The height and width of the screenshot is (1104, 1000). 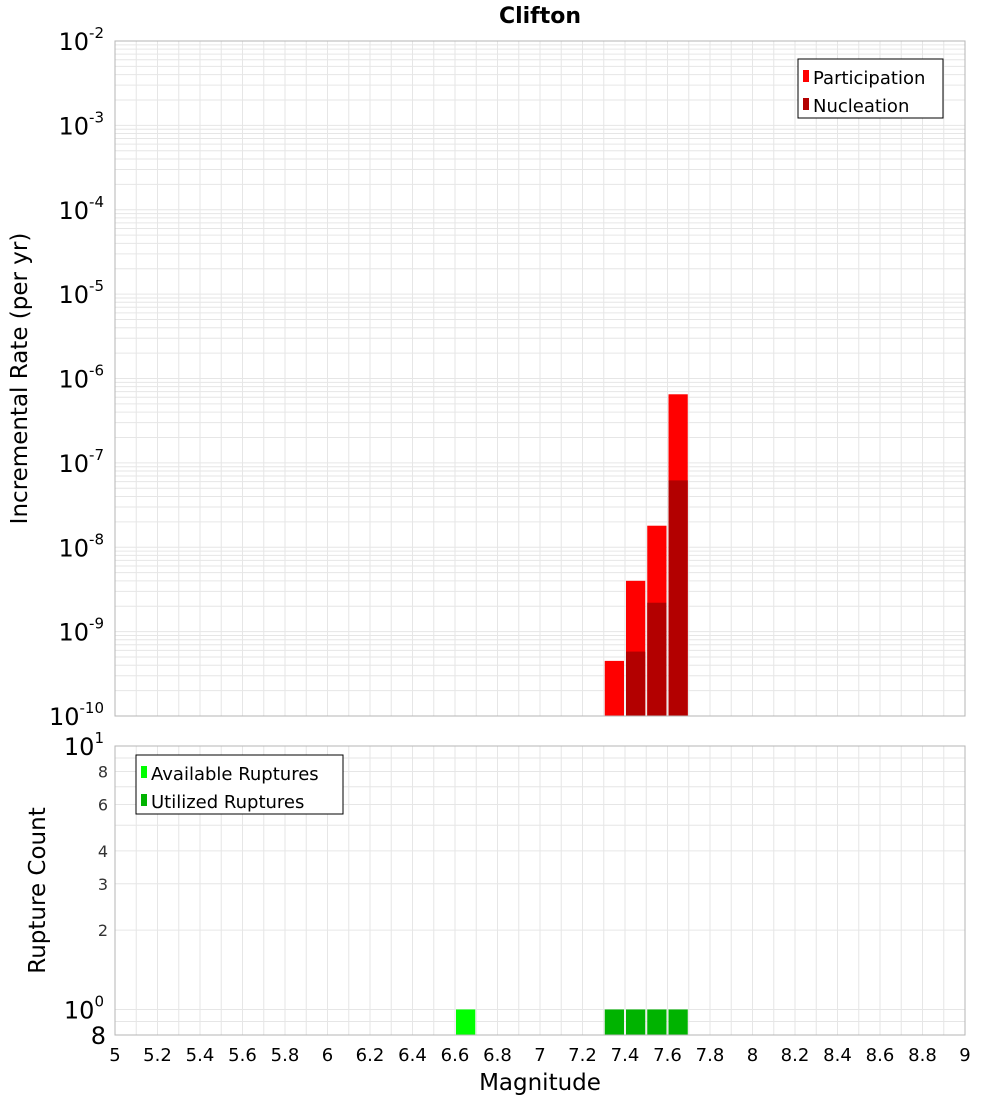 What do you see at coordinates (667, 1055) in the screenshot?
I see `x-tick-label: 7.6` at bounding box center [667, 1055].